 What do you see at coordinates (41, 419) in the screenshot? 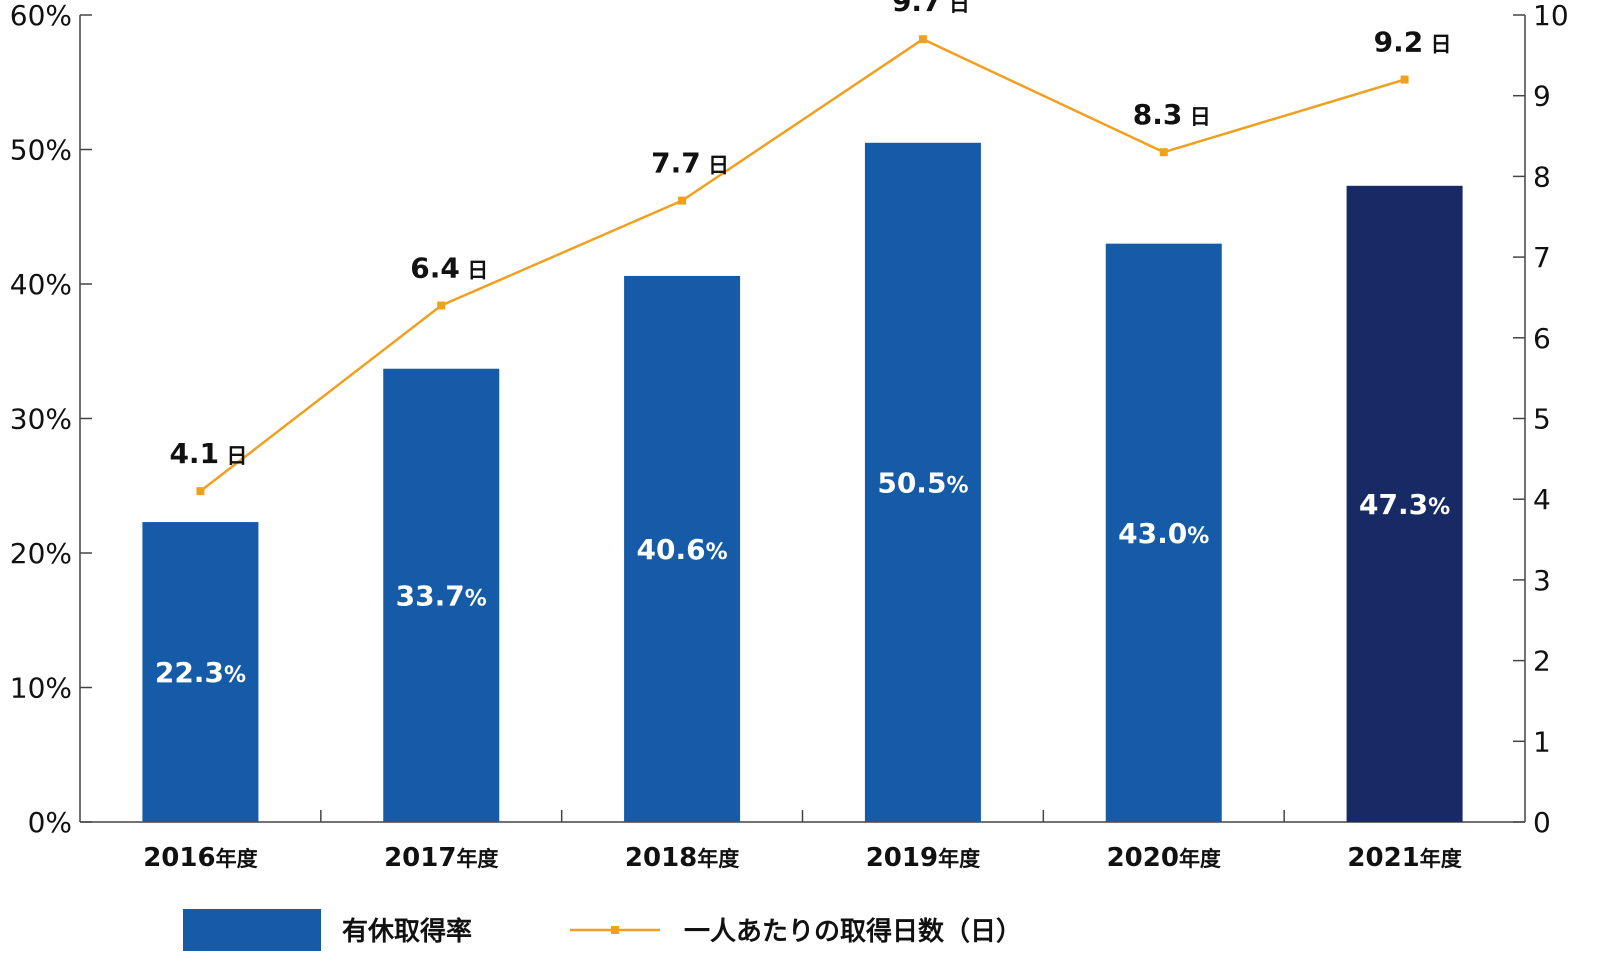
I see `left-tick-label: 30%` at bounding box center [41, 419].